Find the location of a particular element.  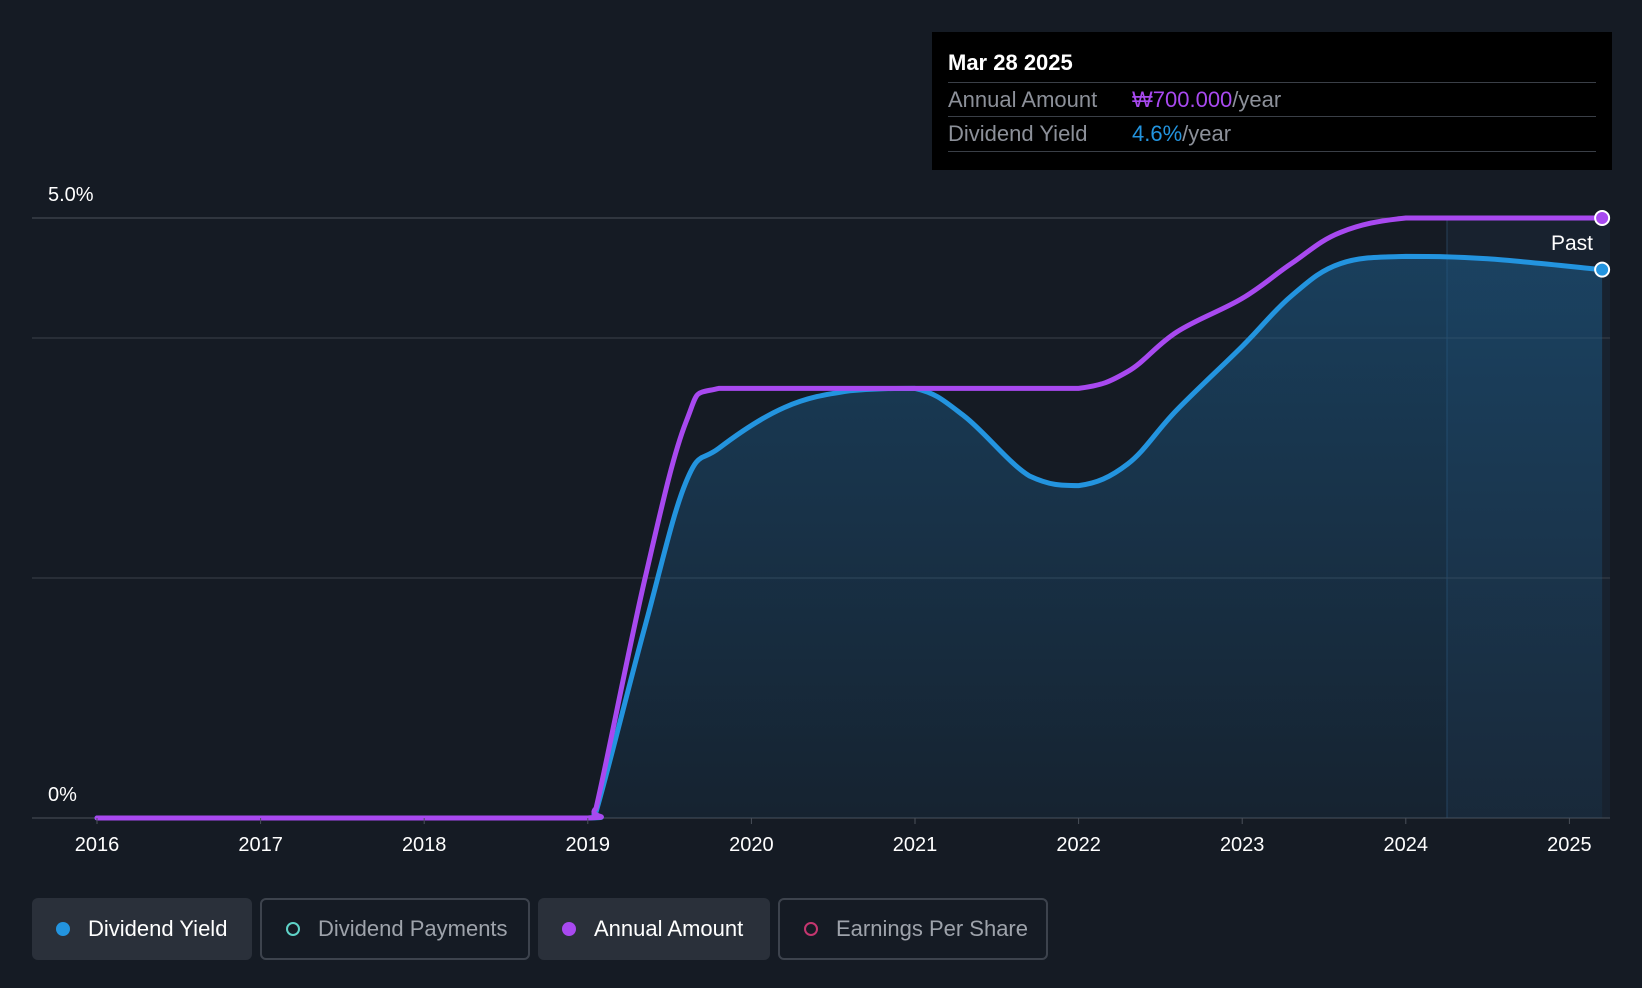

legend-label: Annual Amount is located at coordinates (669, 928).